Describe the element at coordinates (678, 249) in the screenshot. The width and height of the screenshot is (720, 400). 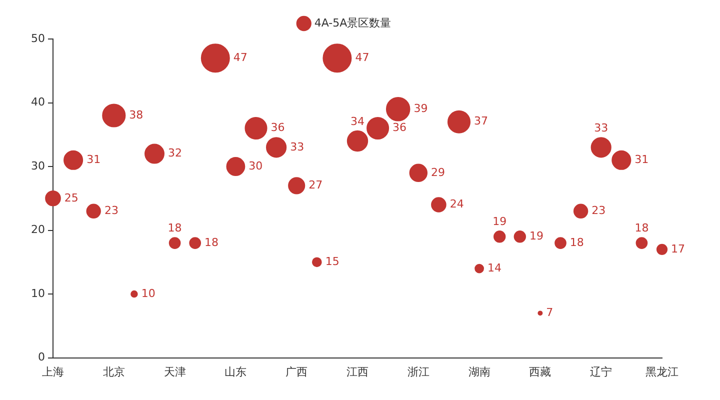
I see `data-label: 17` at that location.